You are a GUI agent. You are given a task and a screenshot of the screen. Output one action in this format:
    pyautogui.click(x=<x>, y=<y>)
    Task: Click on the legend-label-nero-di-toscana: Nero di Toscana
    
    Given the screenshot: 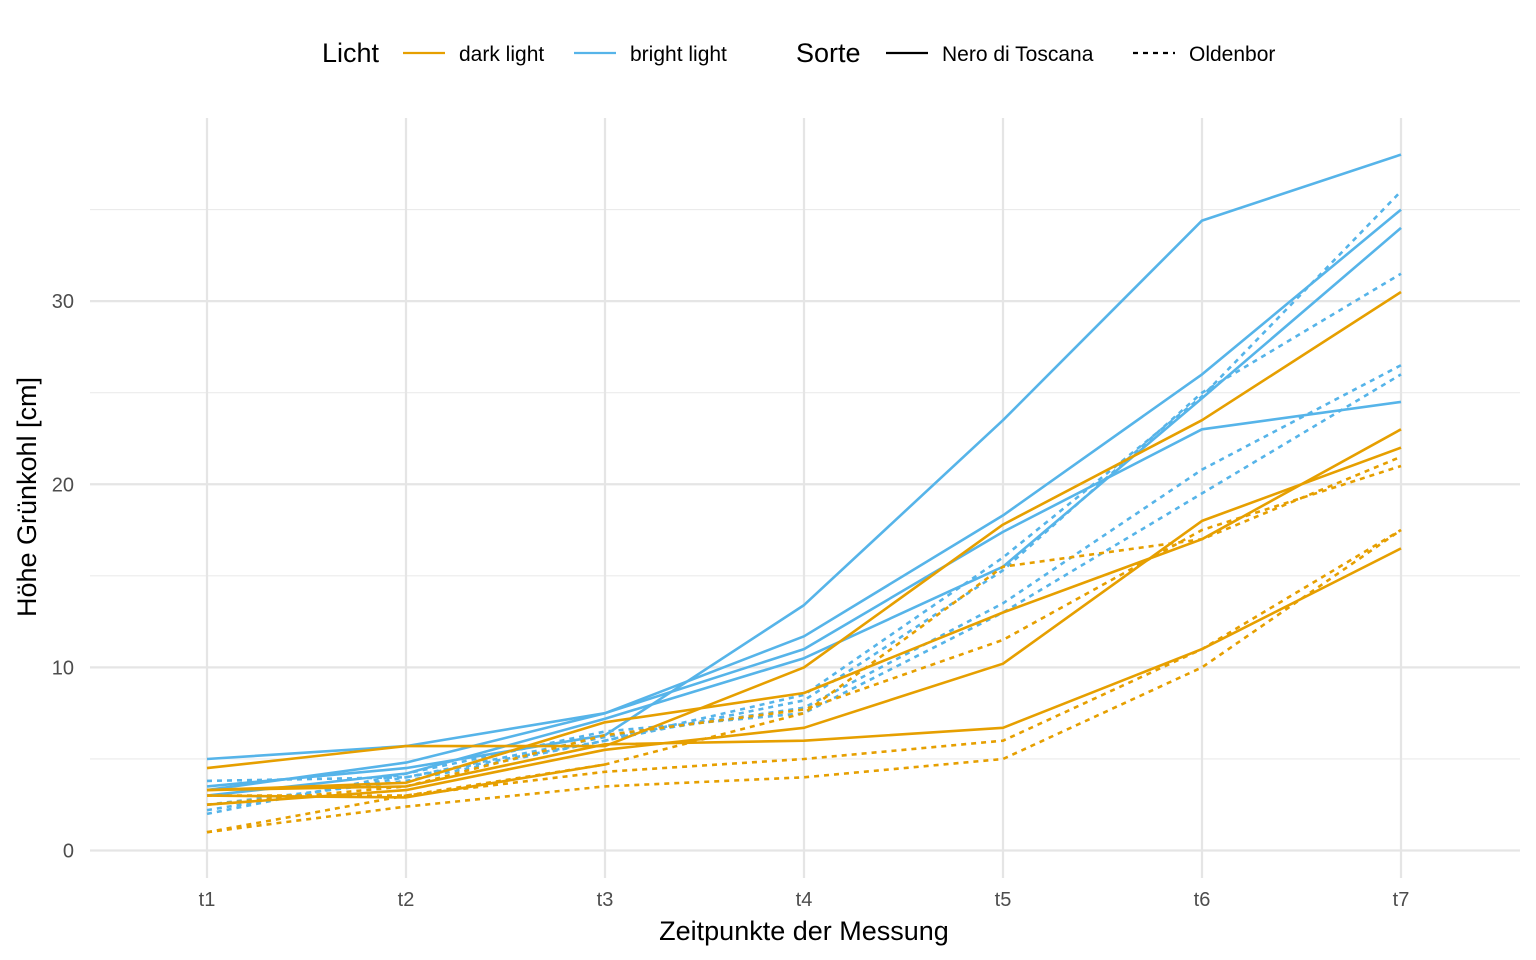 What is the action you would take?
    pyautogui.click(x=1018, y=54)
    